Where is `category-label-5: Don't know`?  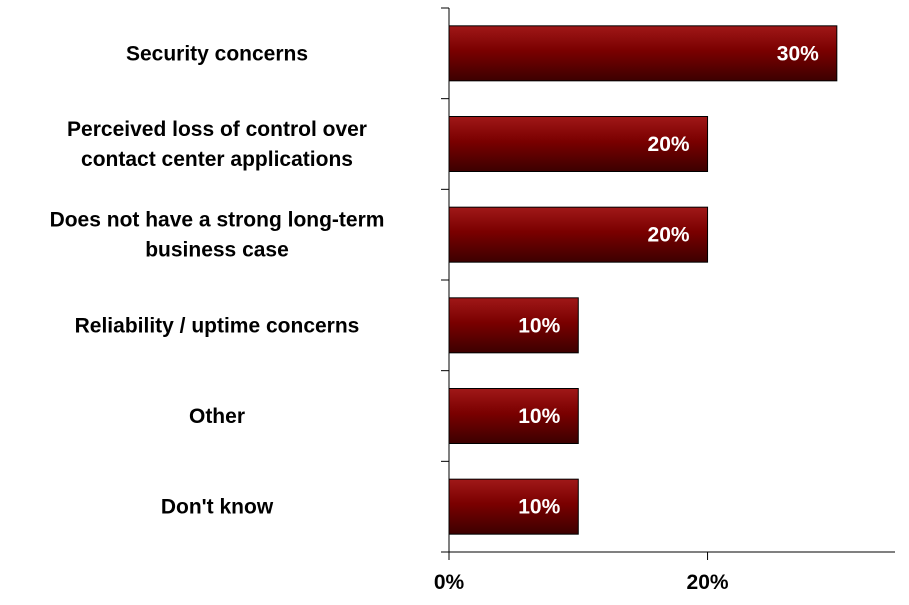
category-label-5: Don't know is located at coordinates (217, 507).